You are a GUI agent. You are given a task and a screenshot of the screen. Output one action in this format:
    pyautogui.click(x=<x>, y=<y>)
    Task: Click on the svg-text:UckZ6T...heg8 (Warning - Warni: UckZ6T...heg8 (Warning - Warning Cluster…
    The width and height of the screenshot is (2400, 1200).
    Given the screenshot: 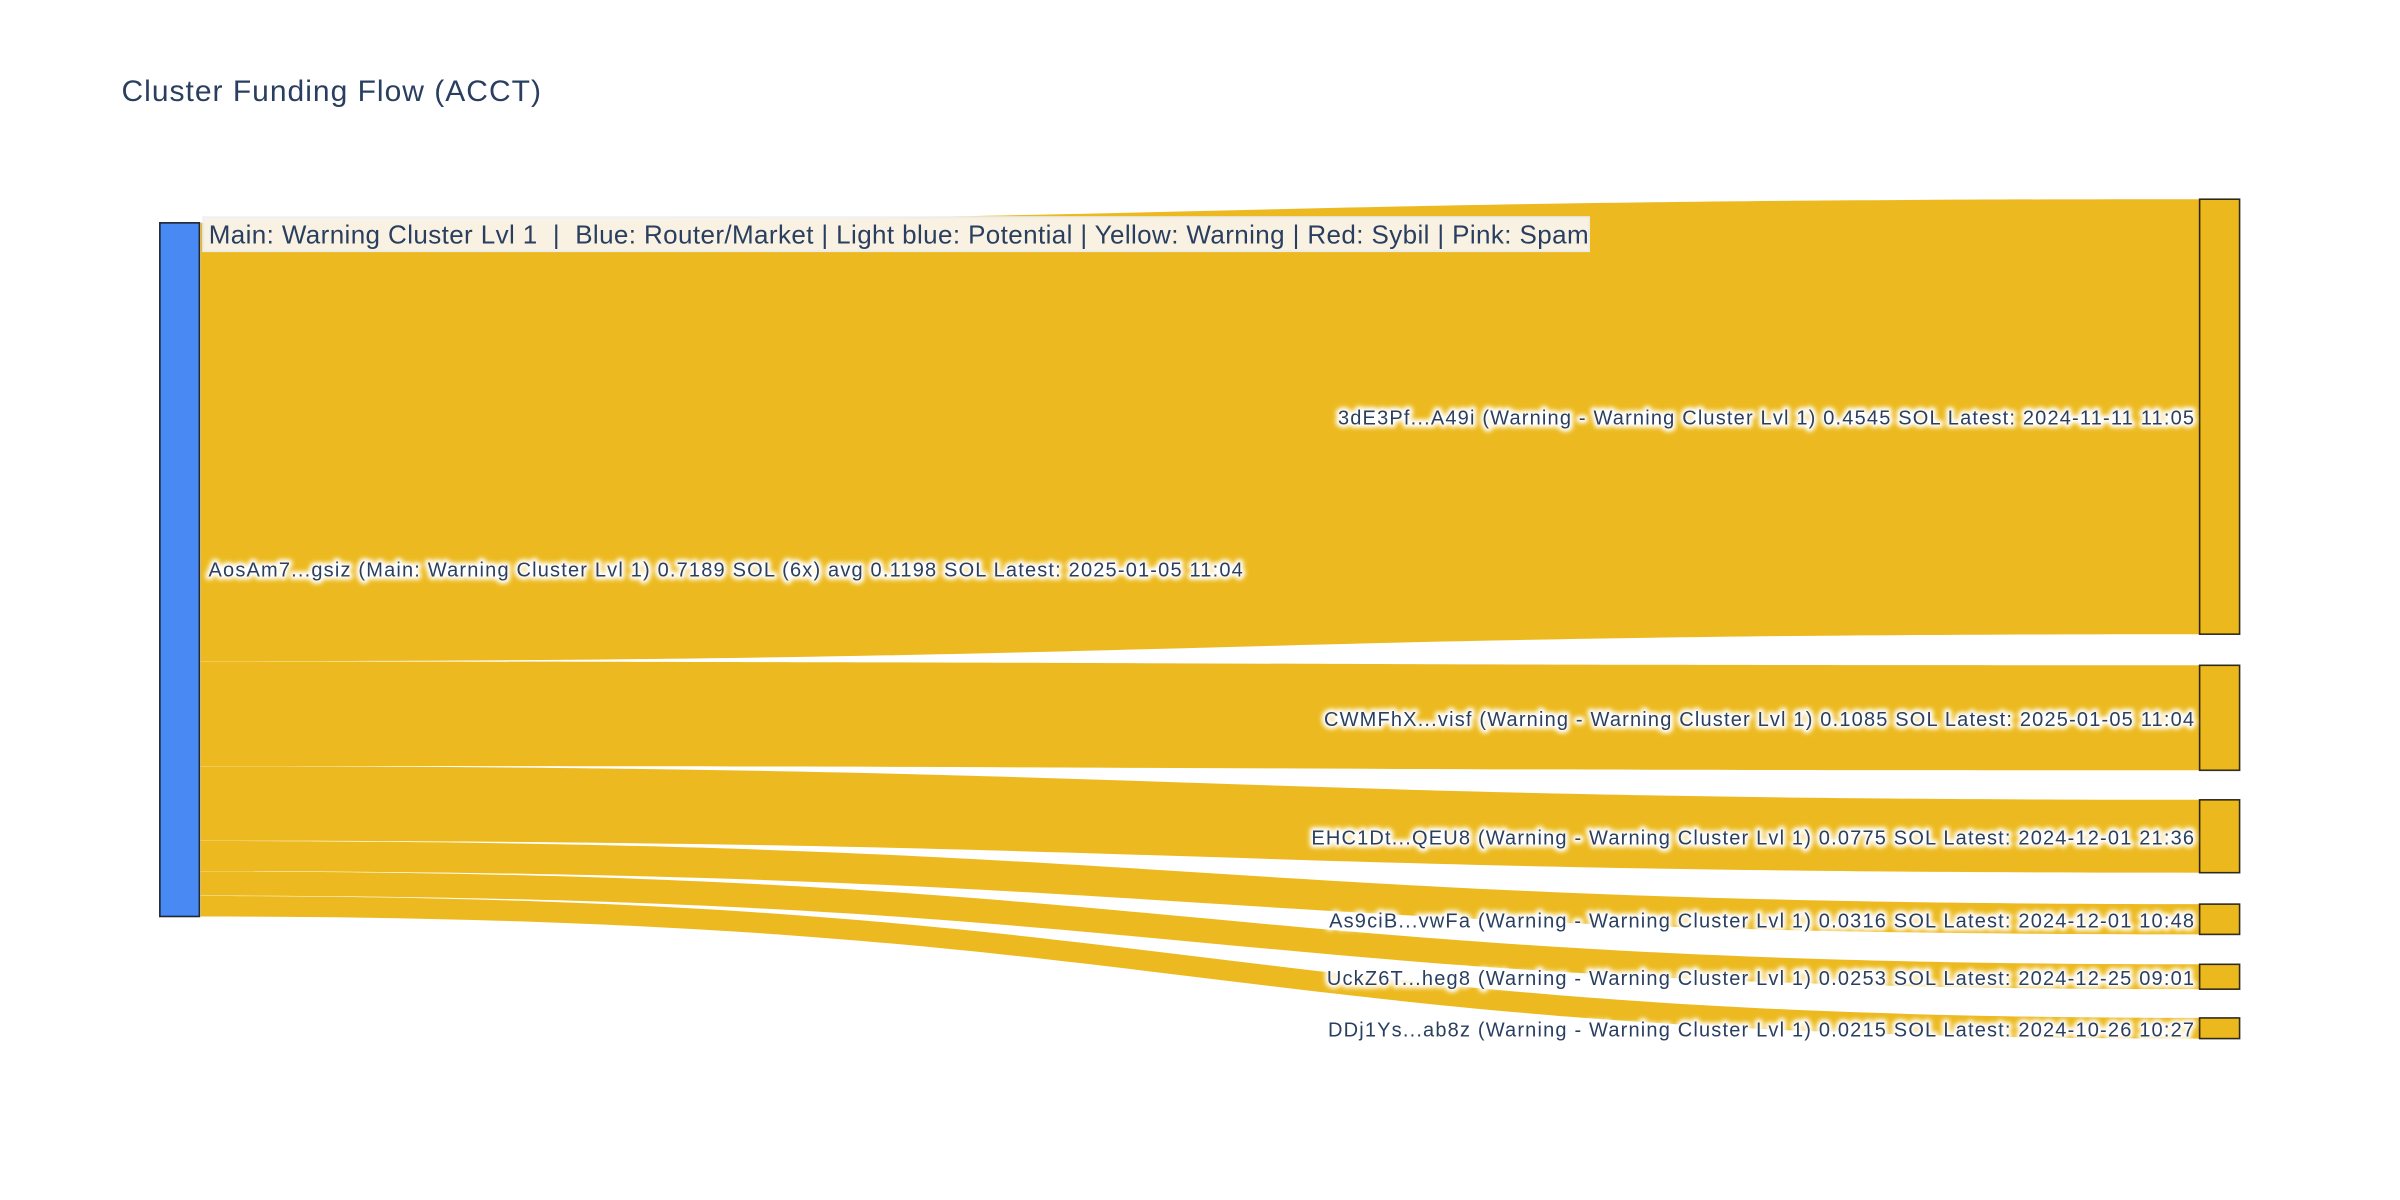 What is the action you would take?
    pyautogui.click(x=1761, y=979)
    